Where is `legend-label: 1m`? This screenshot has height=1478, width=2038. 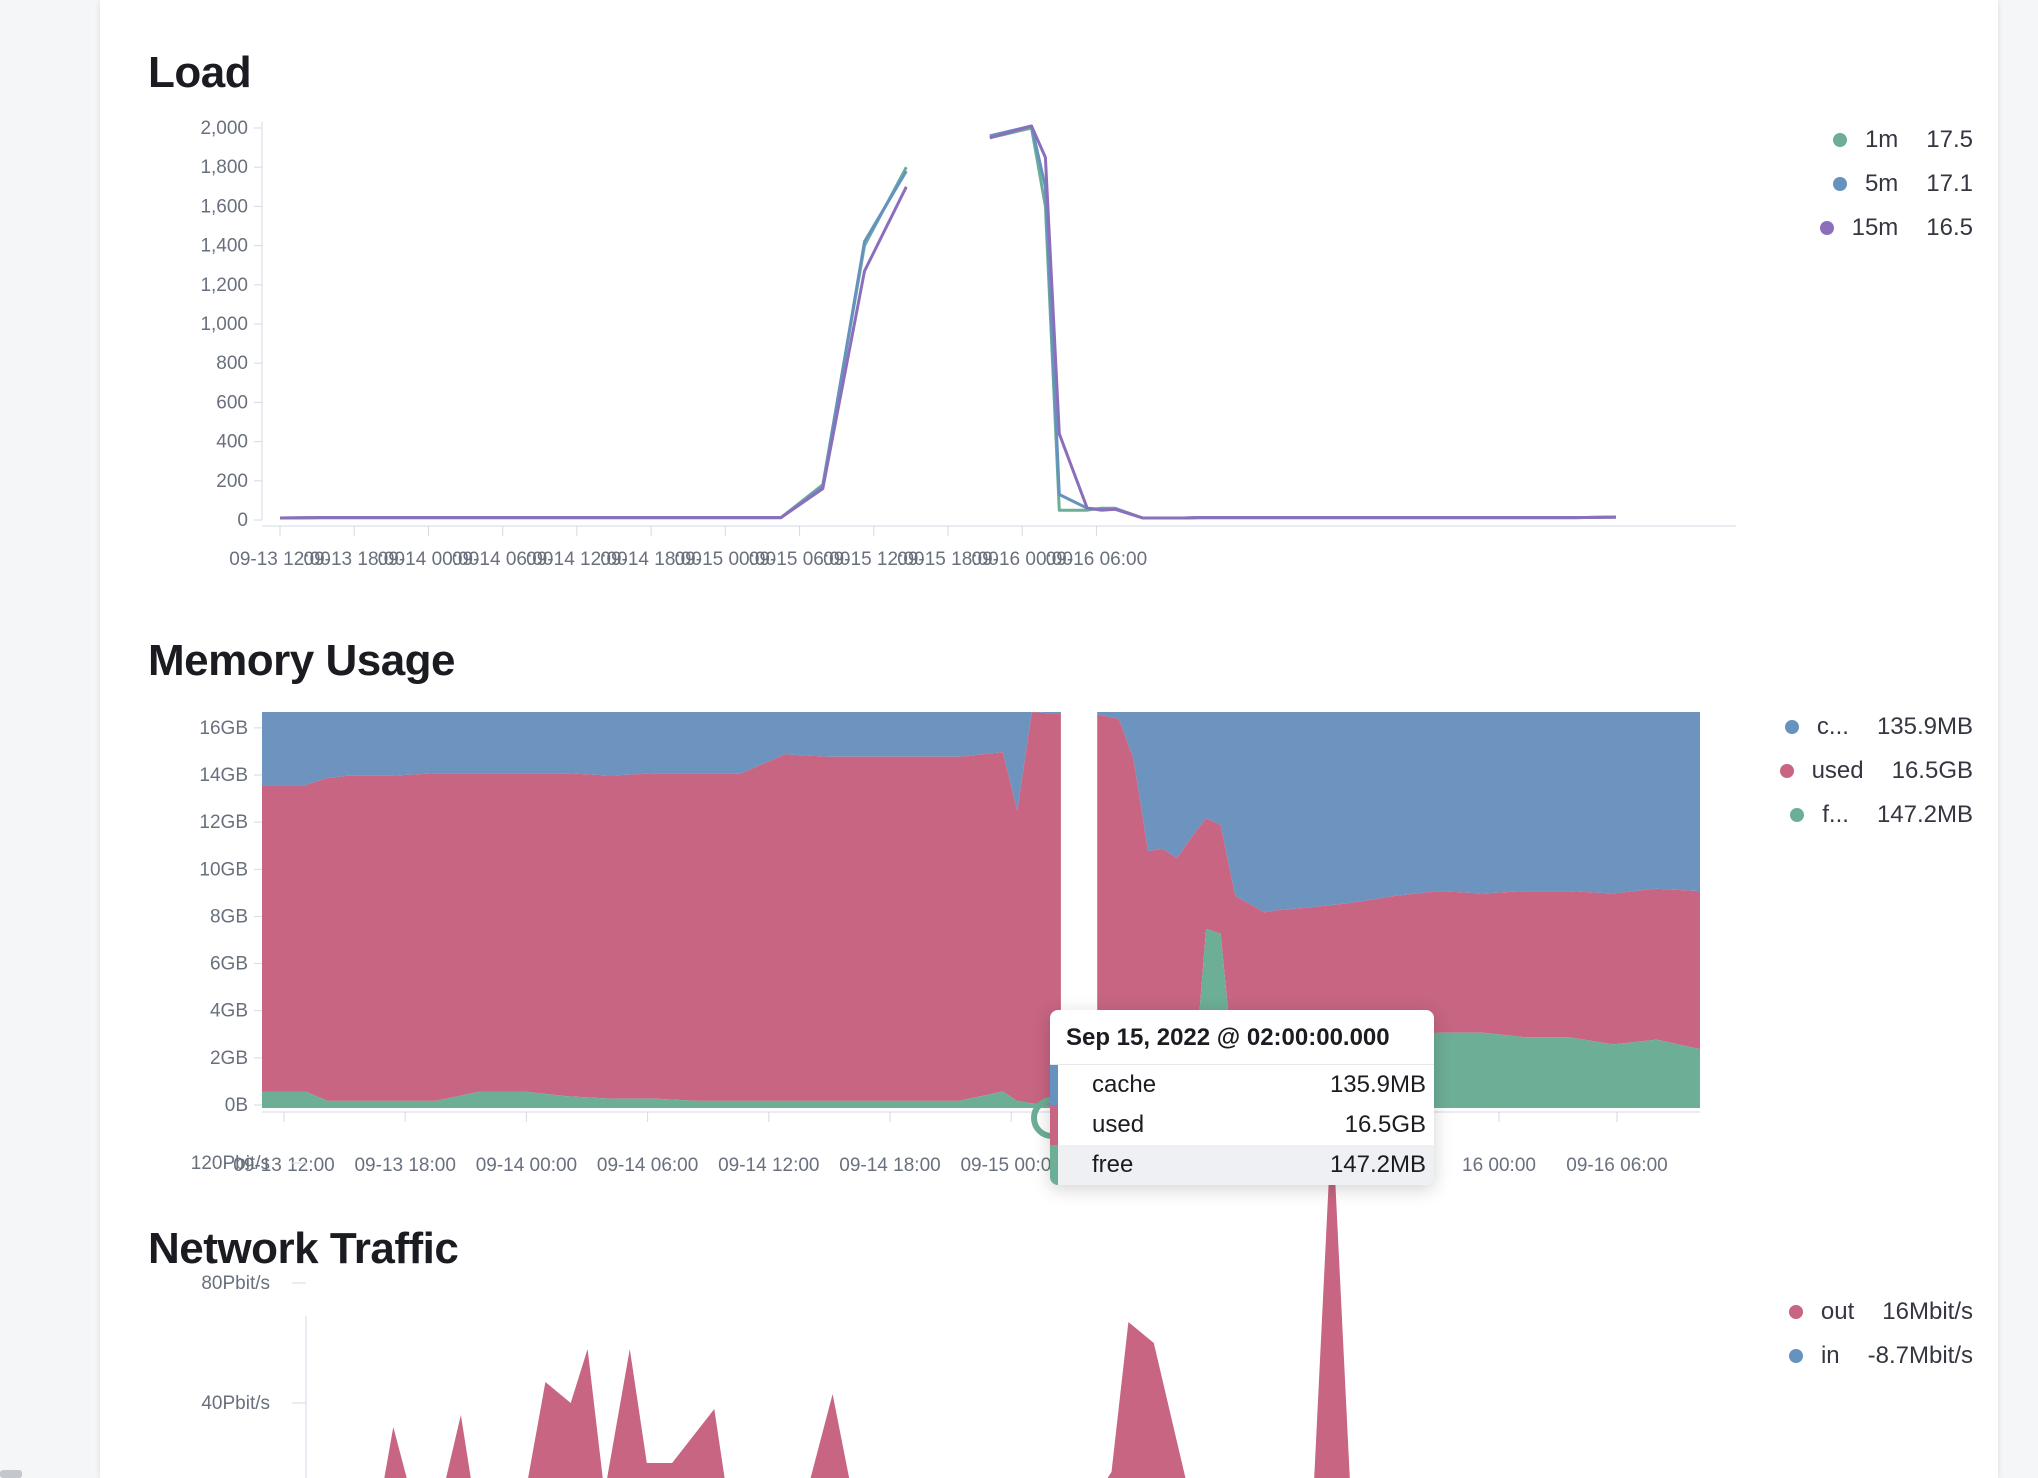
legend-label: 1m is located at coordinates (1881, 139).